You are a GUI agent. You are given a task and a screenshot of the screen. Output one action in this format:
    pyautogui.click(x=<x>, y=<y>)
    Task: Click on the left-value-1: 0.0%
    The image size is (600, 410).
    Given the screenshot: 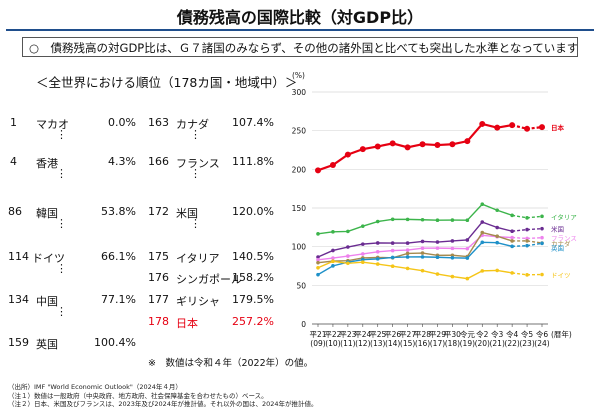 What is the action you would take?
    pyautogui.click(x=122, y=122)
    